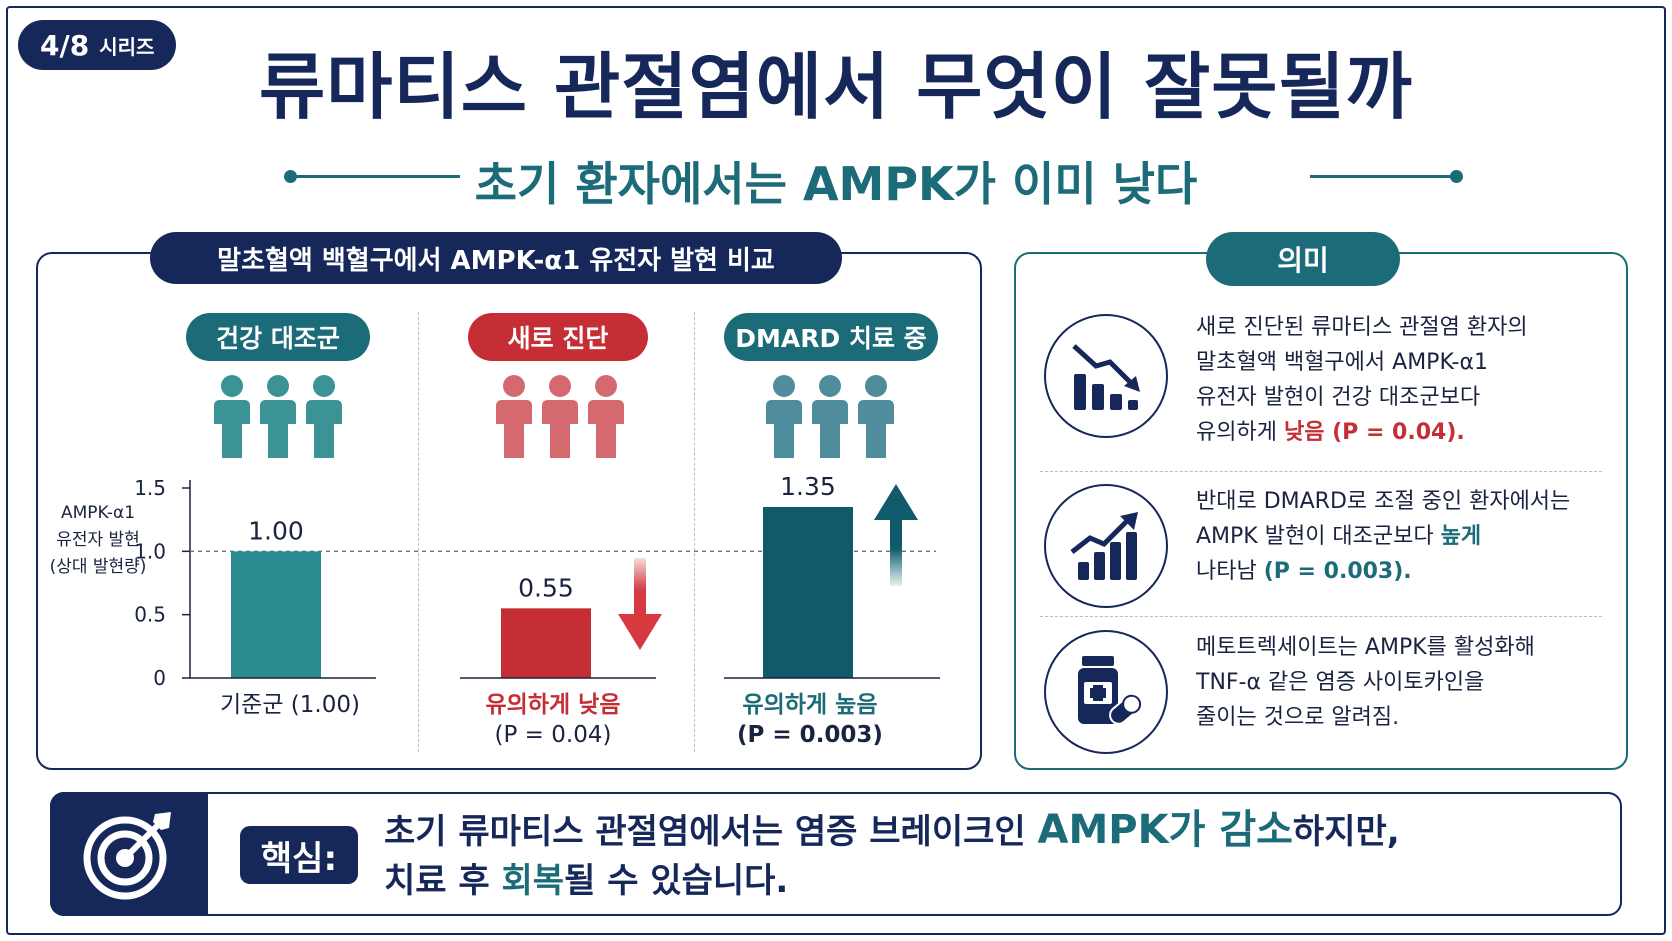 The image size is (1672, 941). What do you see at coordinates (159, 678) in the screenshot?
I see `y-tick-label: 0` at bounding box center [159, 678].